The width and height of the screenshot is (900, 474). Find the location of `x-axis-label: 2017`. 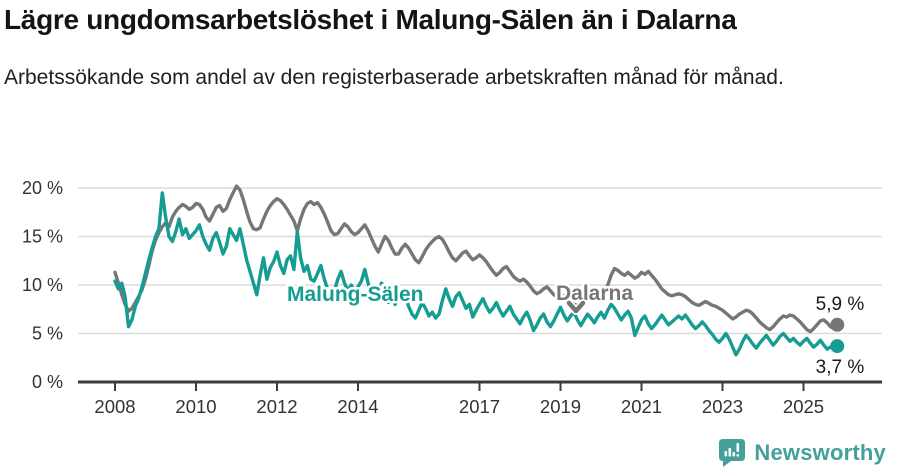

x-axis-label: 2017 is located at coordinates (479, 406).